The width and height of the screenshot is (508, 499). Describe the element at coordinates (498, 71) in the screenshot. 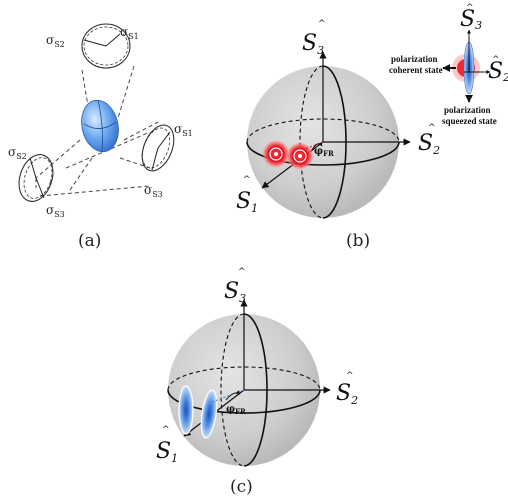

I see `inset-s2-label: S2` at that location.